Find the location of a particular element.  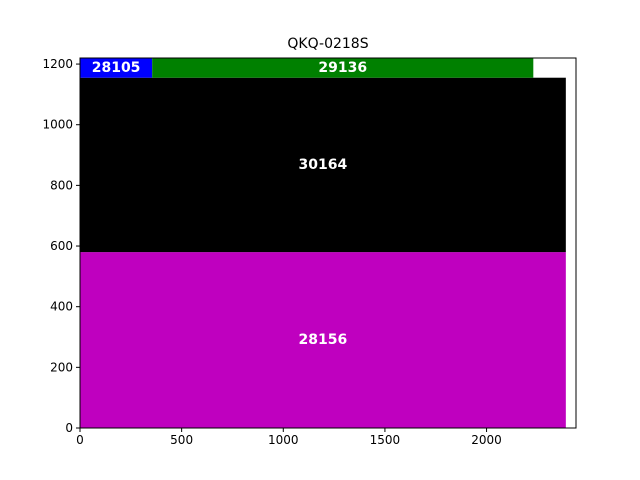

chart-title: QKQ-0218S is located at coordinates (327, 44).